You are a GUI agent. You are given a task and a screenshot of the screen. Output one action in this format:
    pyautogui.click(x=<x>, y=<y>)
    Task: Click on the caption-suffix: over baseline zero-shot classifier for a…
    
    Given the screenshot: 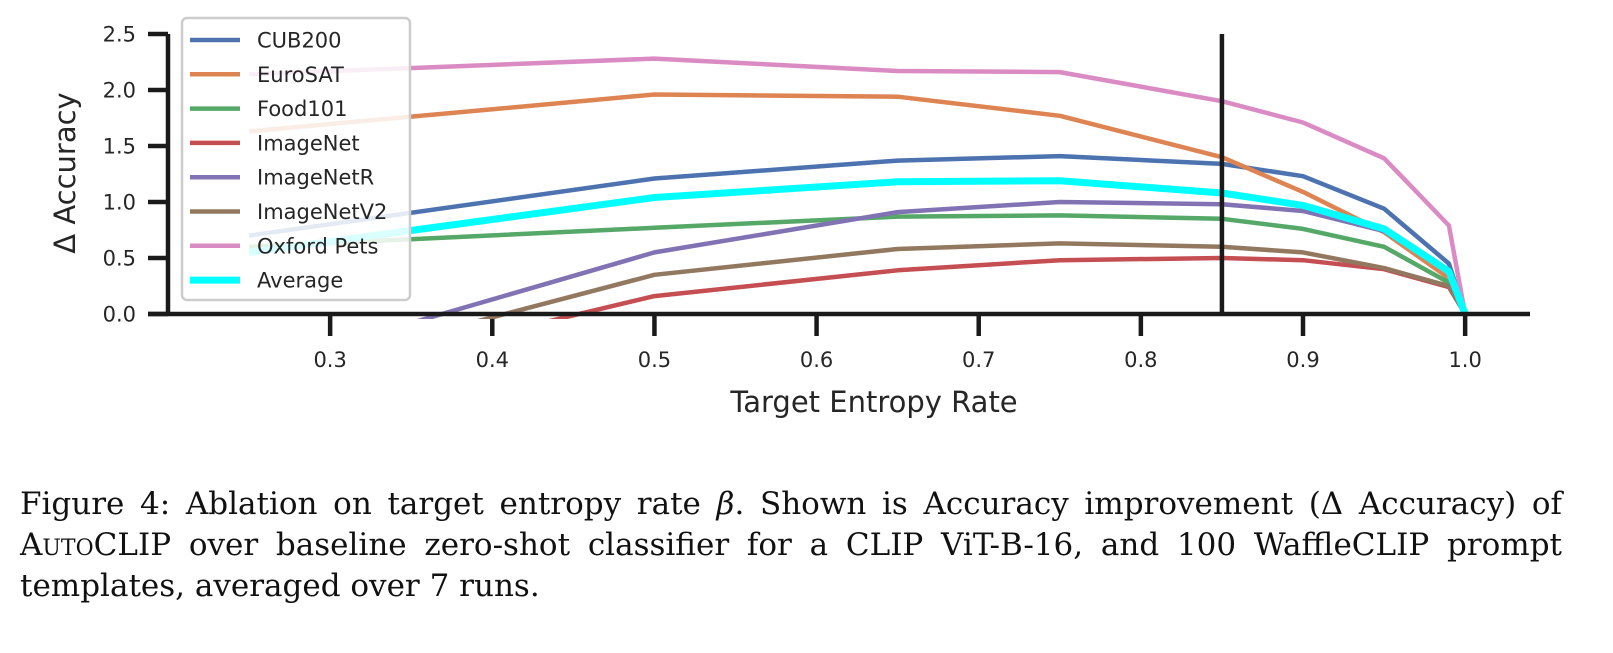 What is the action you would take?
    pyautogui.click(x=791, y=565)
    